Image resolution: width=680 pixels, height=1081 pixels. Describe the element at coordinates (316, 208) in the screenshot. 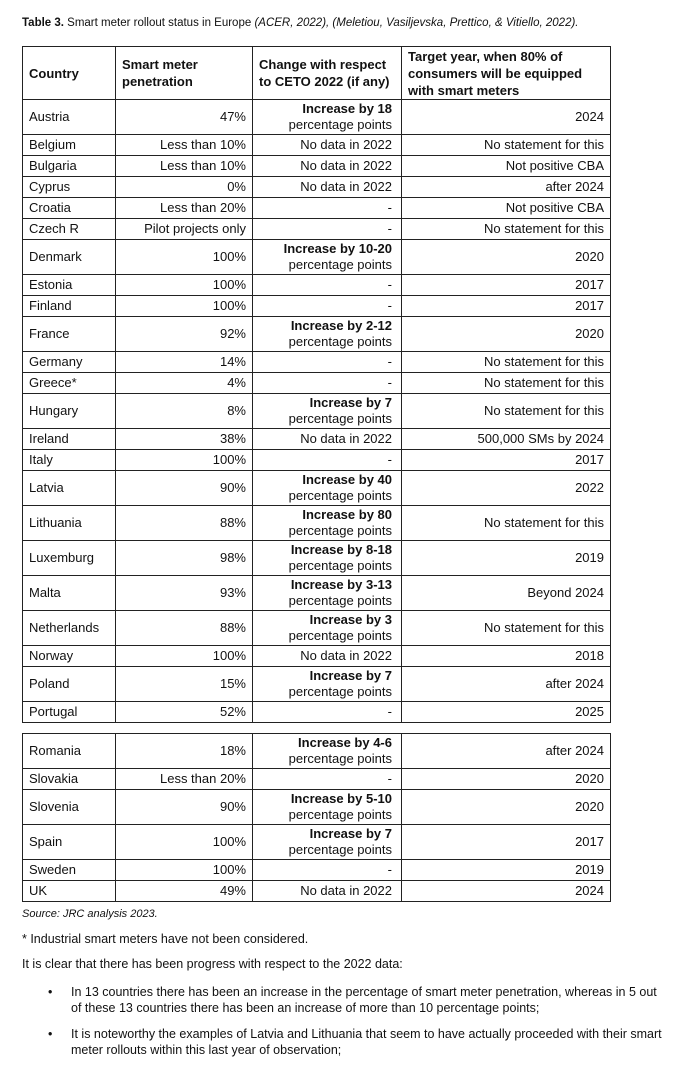

I see `table-row: Croatia Less than 20% - Not positive CBA` at that location.